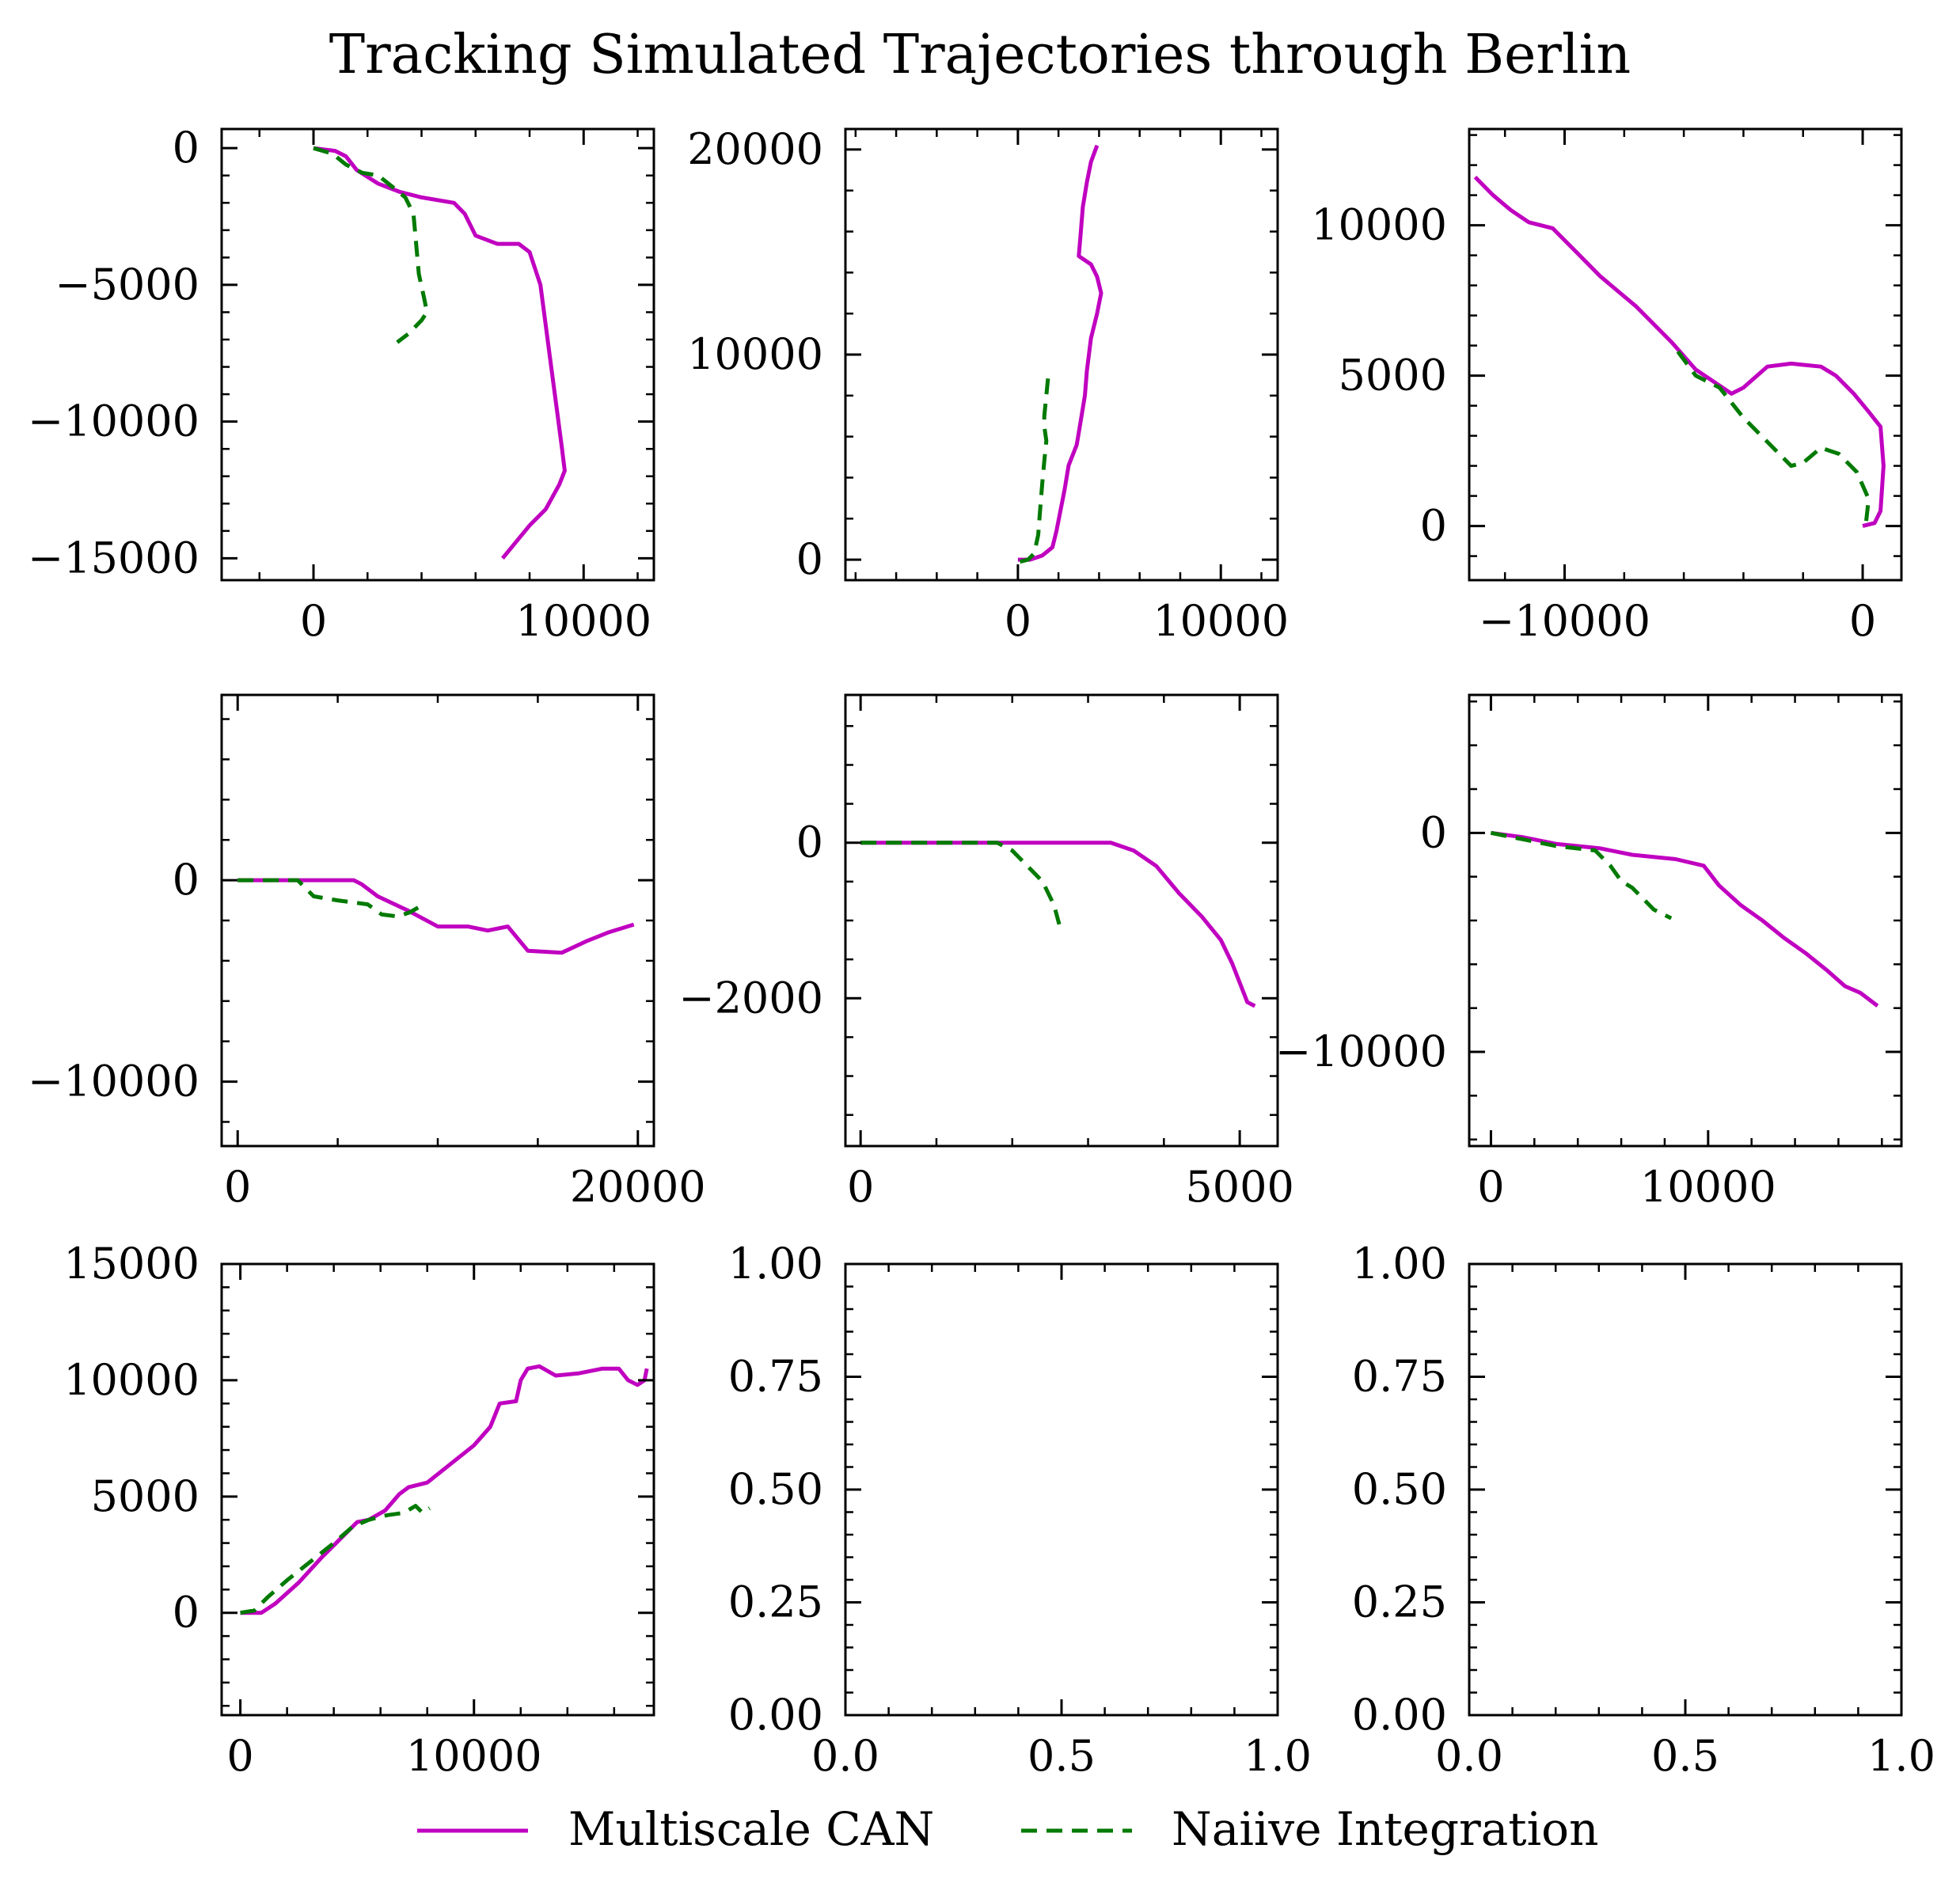 This screenshot has width=1960, height=1894. Describe the element at coordinates (131, 1264) in the screenshot. I see `y-tick-label: 15000` at that location.